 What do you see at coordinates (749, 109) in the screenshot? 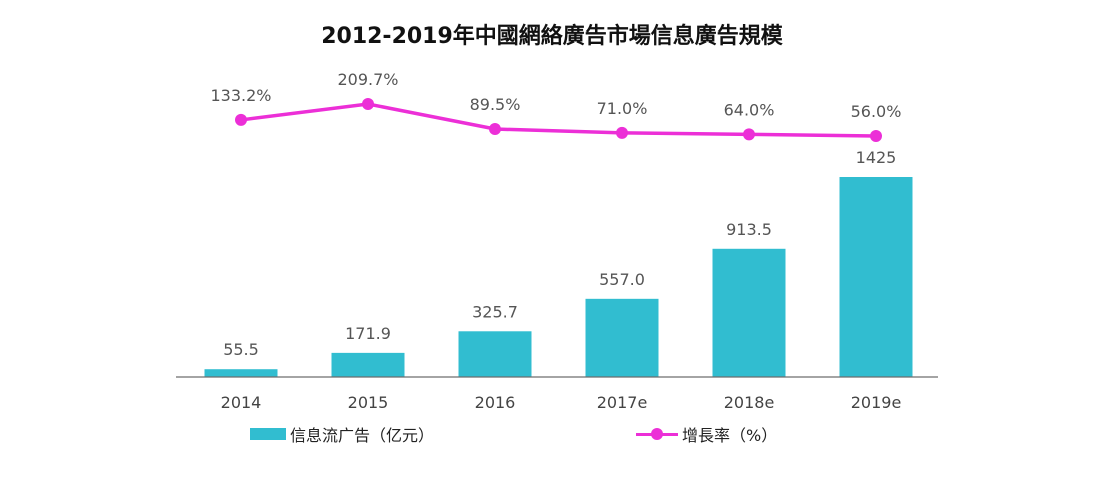
I see `growth-value-label: 64.0%` at bounding box center [749, 109].